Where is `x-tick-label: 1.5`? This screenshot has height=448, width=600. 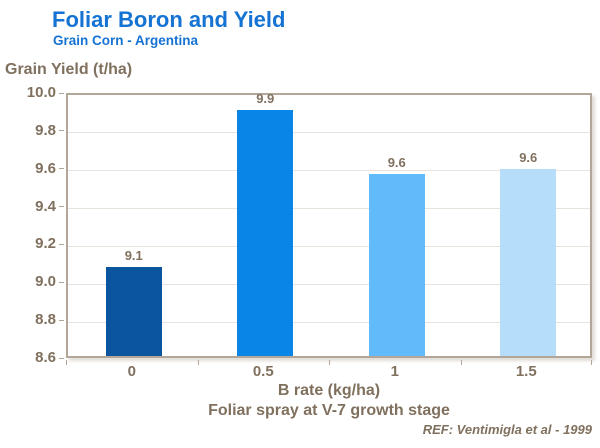 x-tick-label: 1.5 is located at coordinates (526, 371).